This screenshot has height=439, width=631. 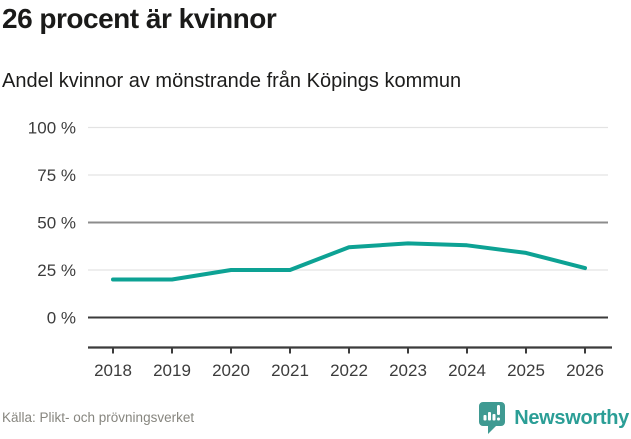 I want to click on brand-name: Newsworthy, so click(x=571, y=417).